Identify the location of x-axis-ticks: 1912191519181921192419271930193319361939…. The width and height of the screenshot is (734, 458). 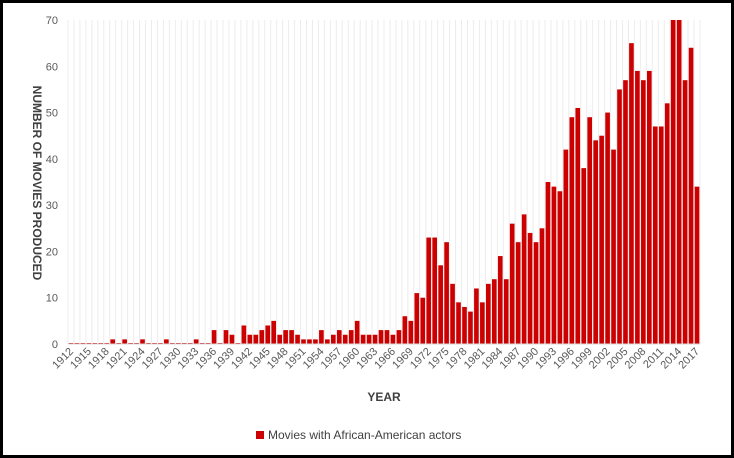
(376, 359).